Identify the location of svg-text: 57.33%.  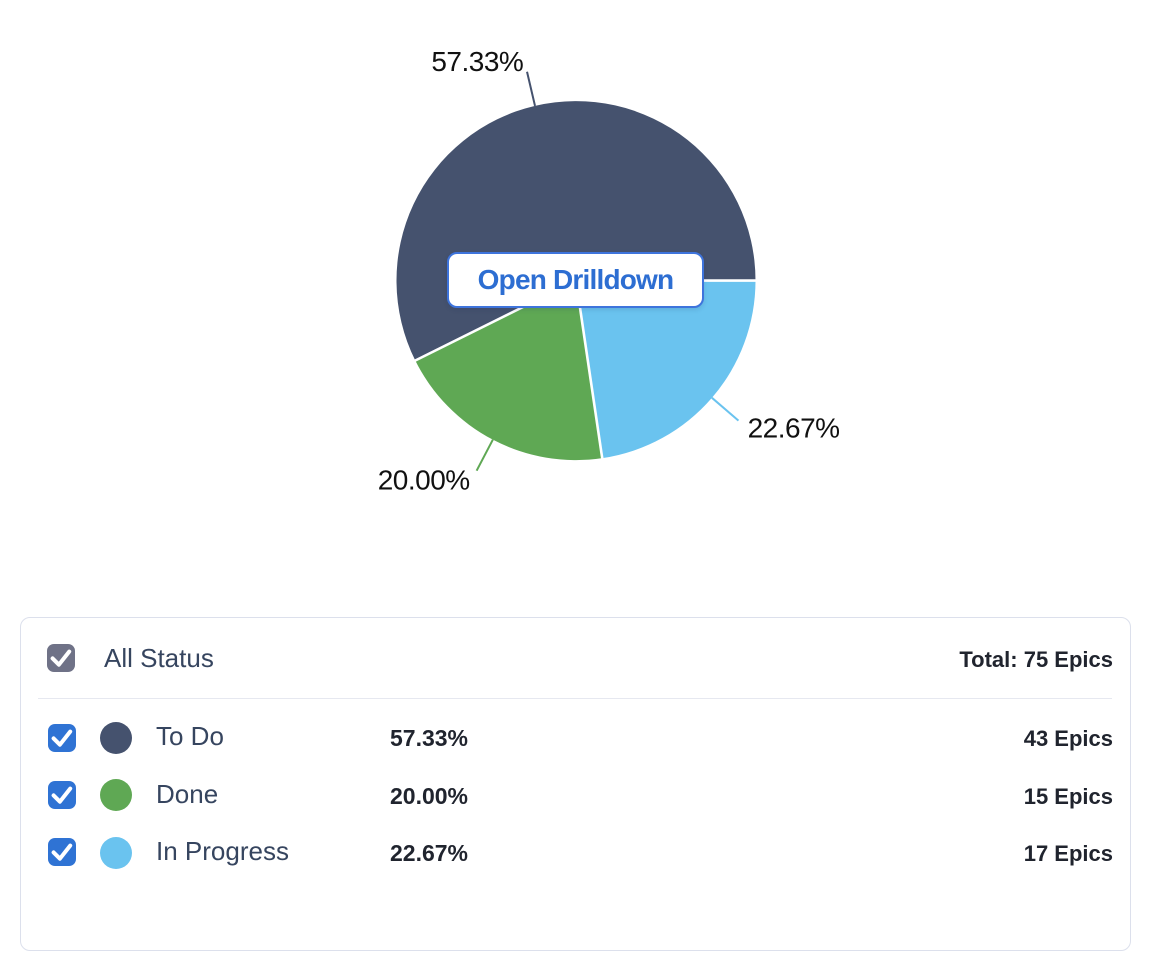
(477, 61).